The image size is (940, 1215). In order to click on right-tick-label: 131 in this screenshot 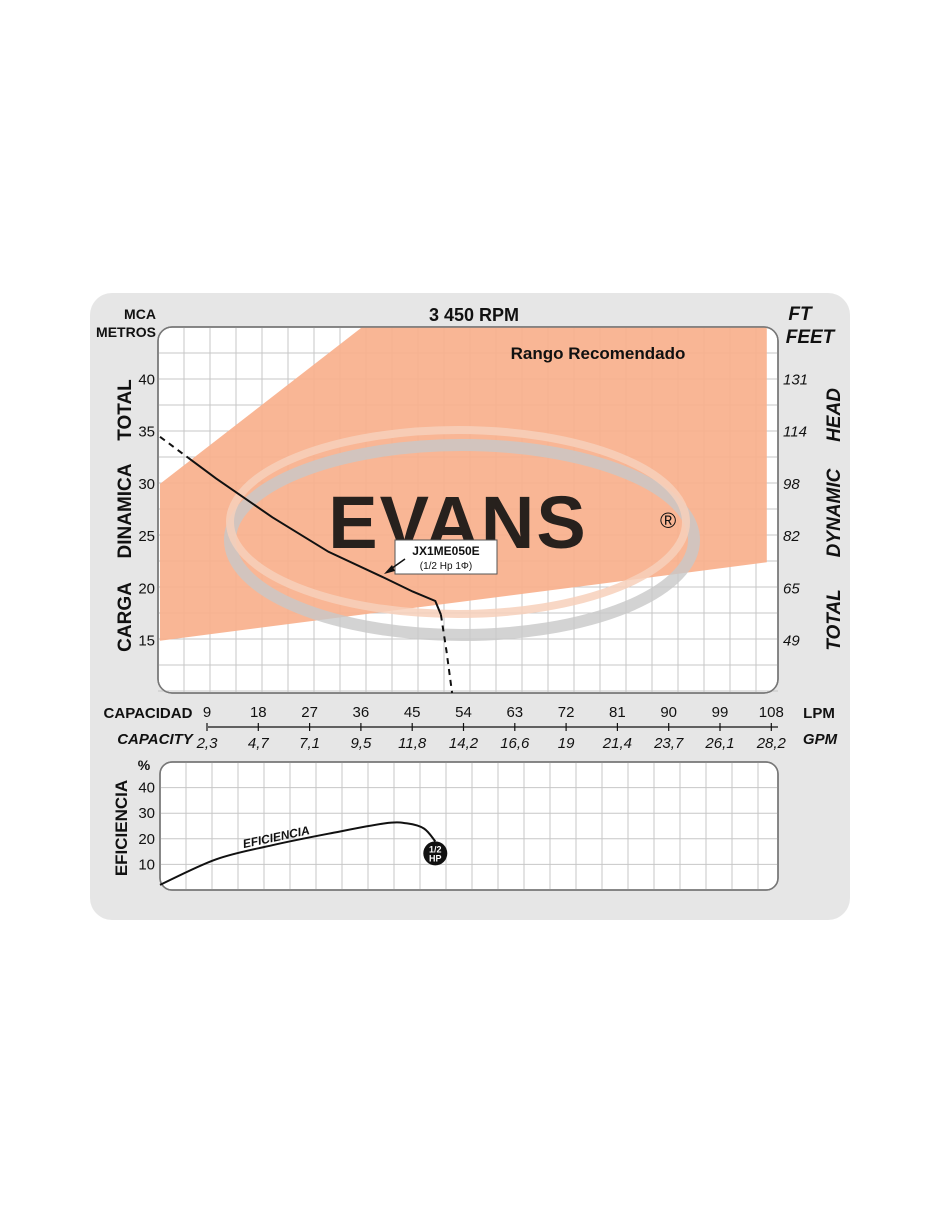, I will do `click(795, 379)`.